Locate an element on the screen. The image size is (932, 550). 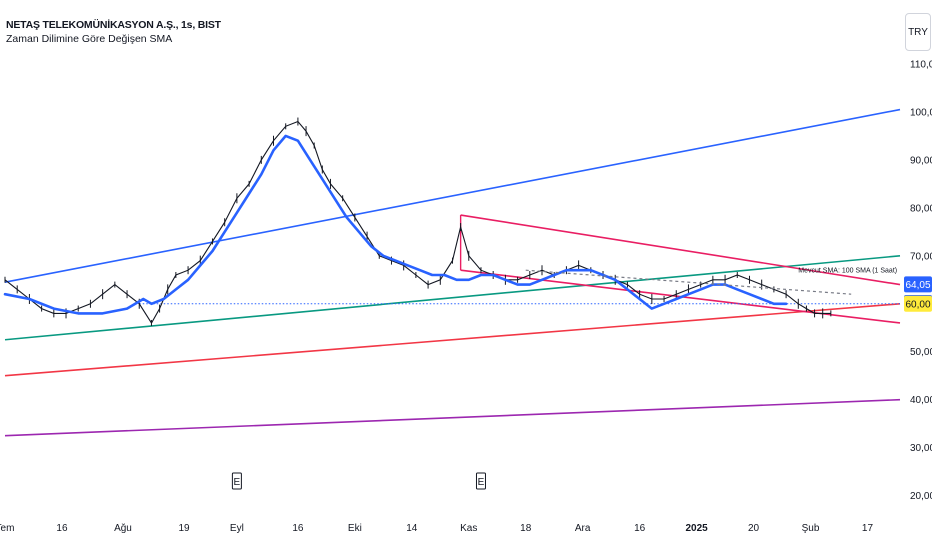
y-tick-label: 80,00 is located at coordinates (921, 208).